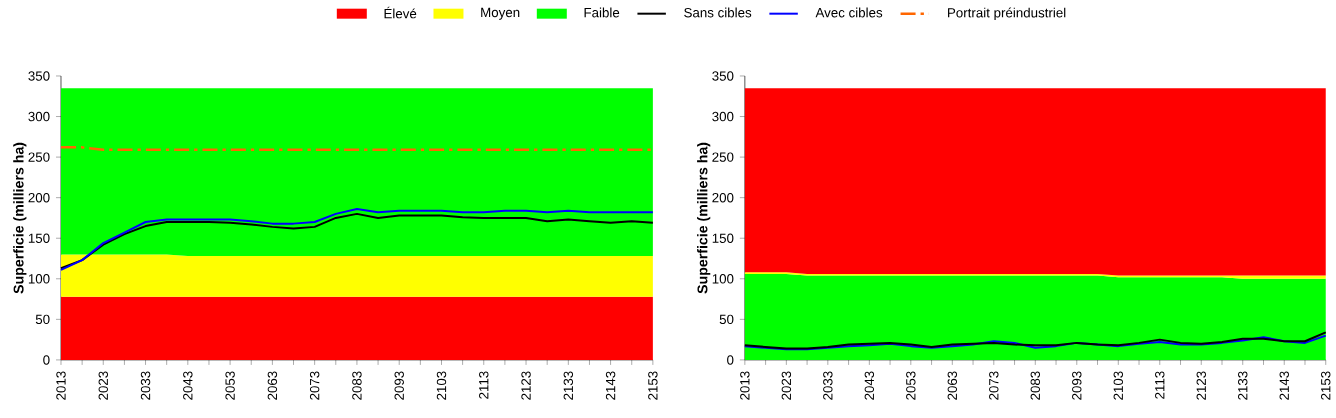 This screenshot has width=1336, height=418. Describe the element at coordinates (400, 12) in the screenshot. I see `legend-label: Élevé` at that location.